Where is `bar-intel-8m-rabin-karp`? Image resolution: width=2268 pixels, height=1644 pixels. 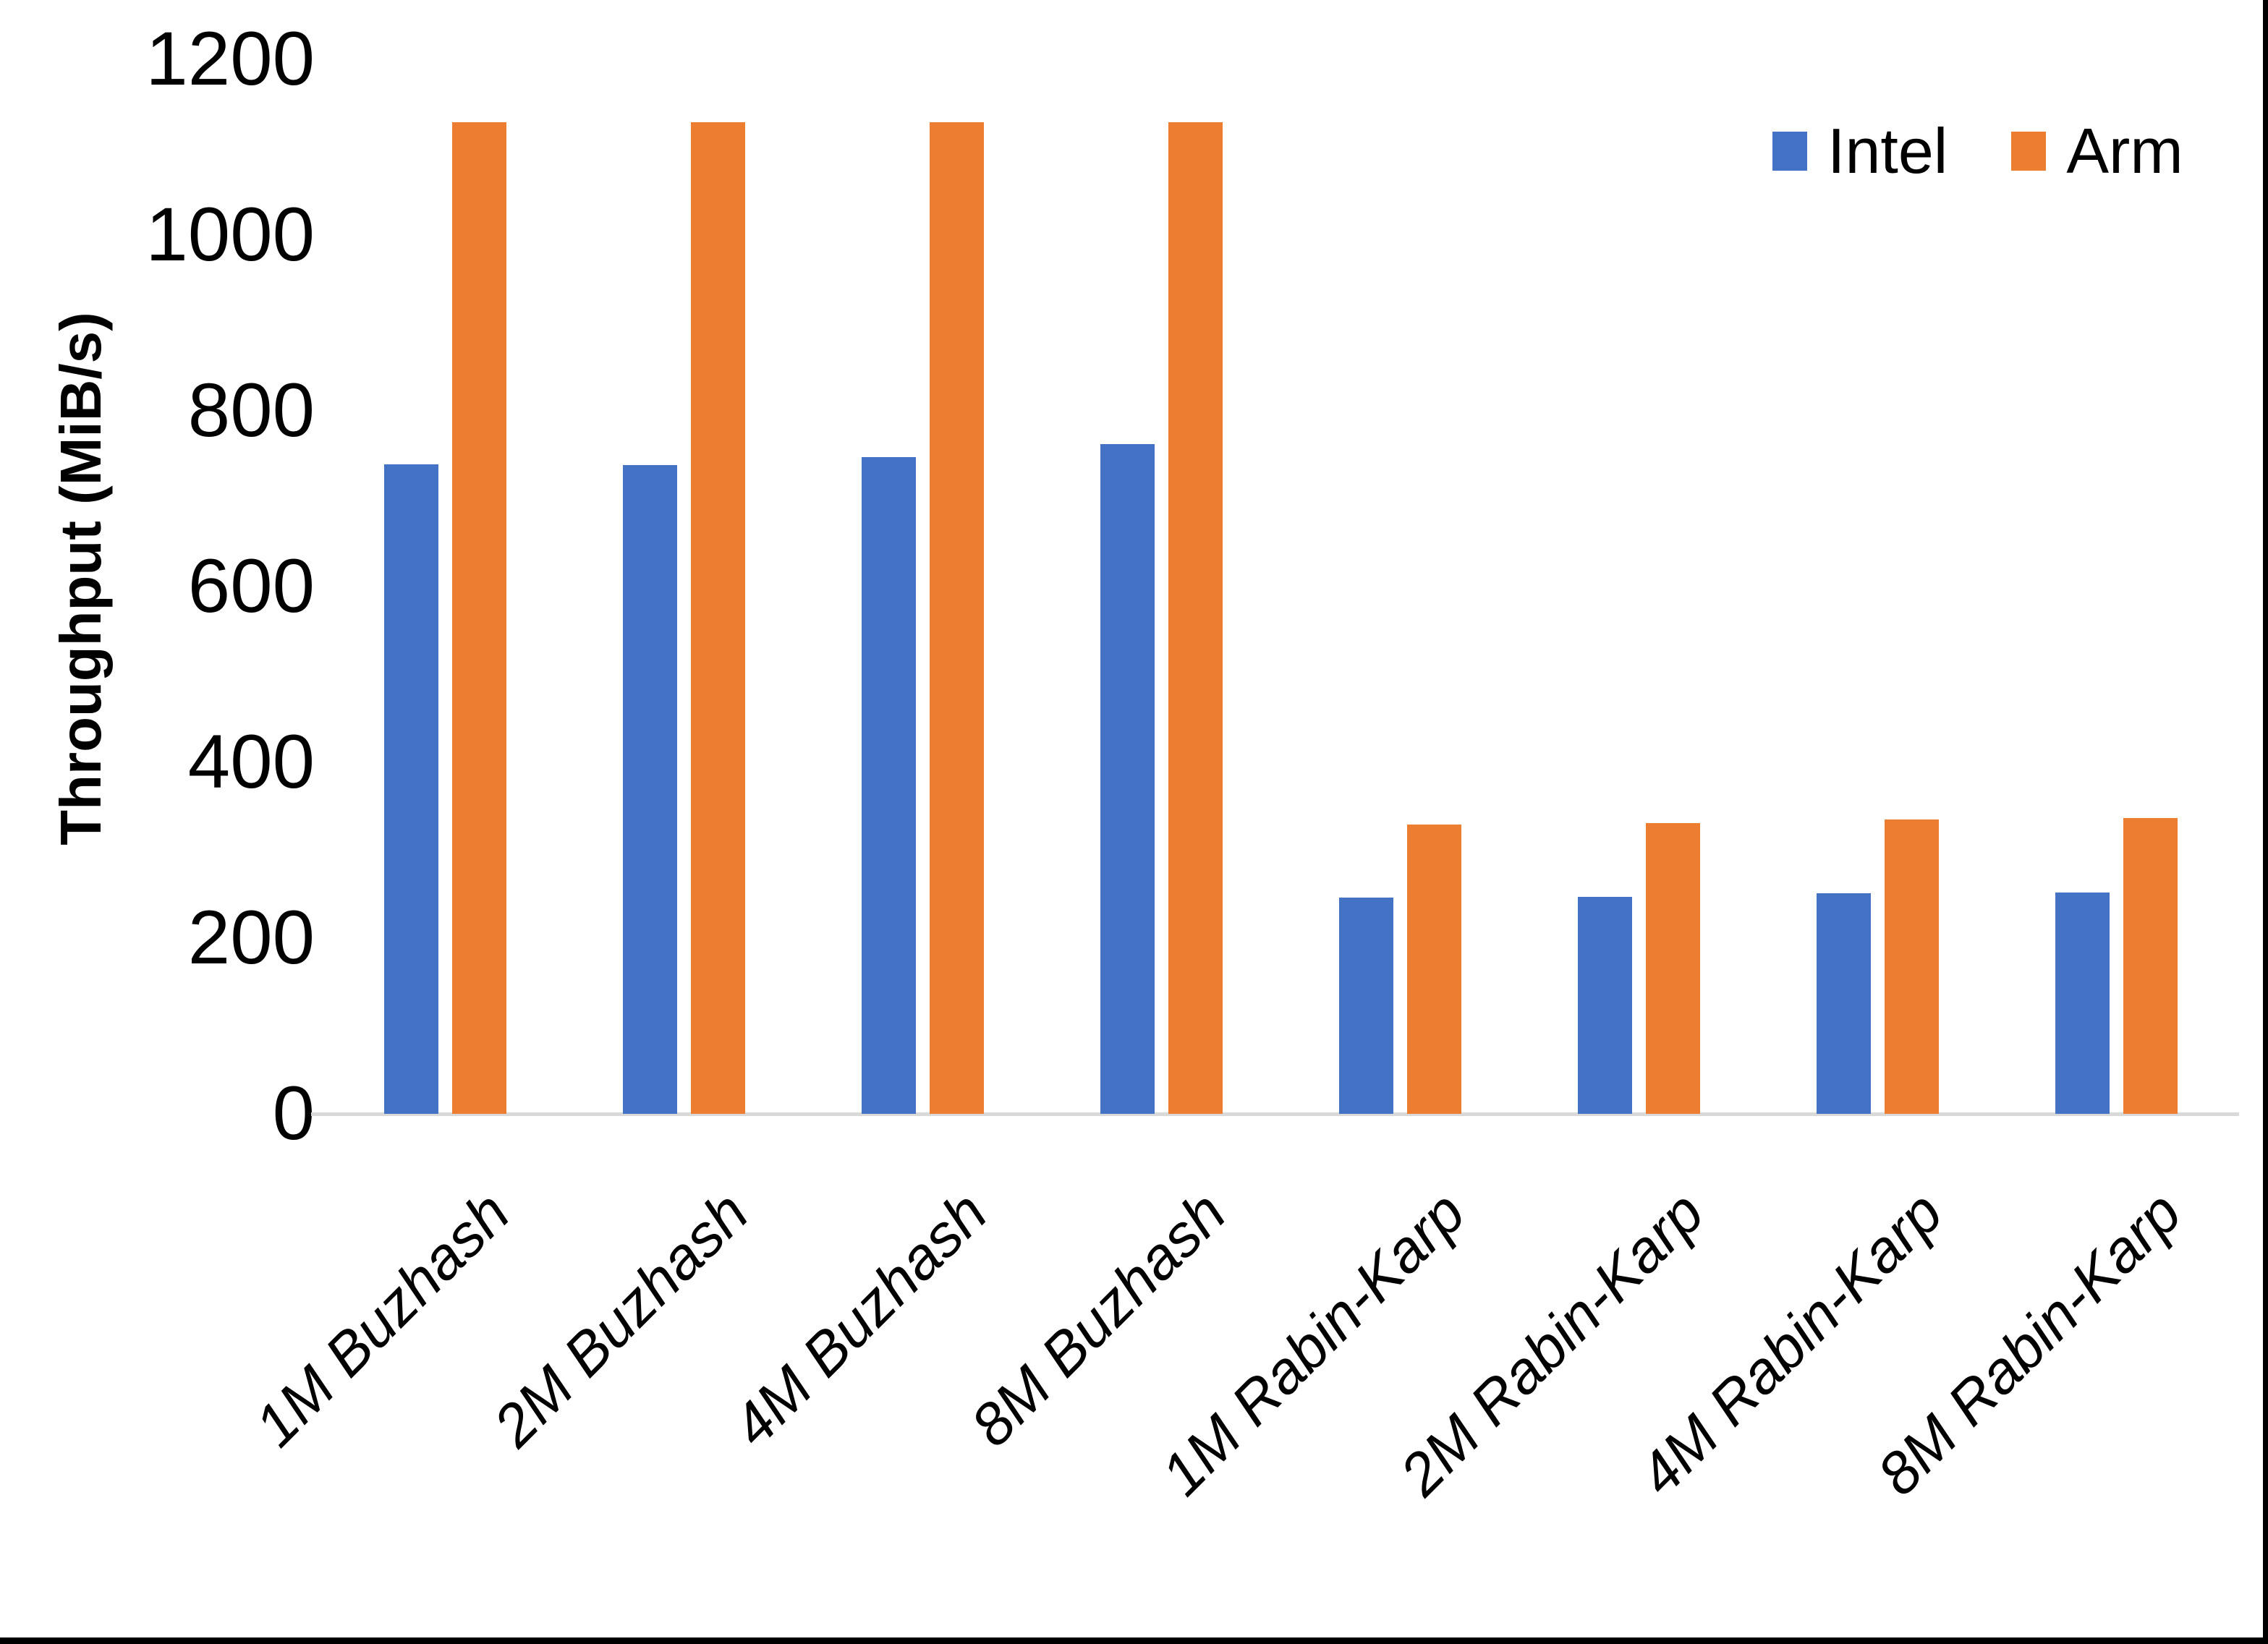
bar-intel-8m-rabin-karp is located at coordinates (2082, 1003).